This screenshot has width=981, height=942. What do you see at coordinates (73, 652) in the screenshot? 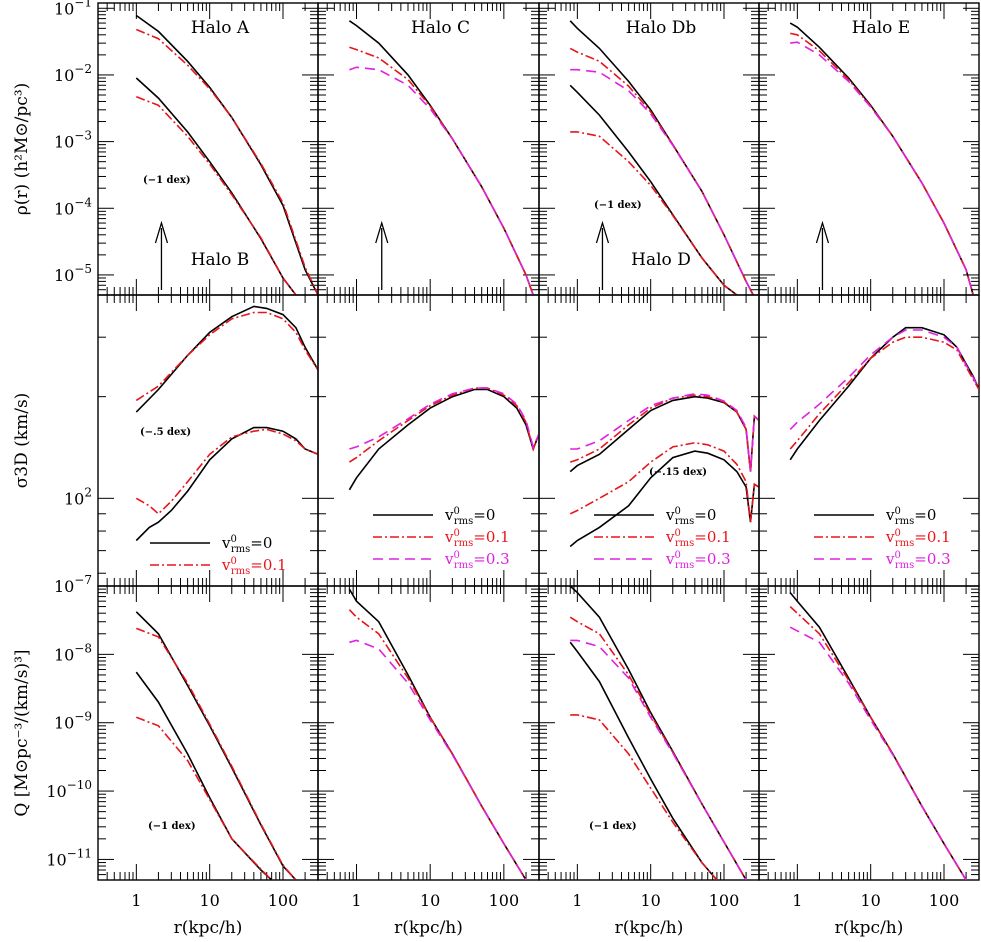
I see `y-tick-label: 10⁻⁸` at bounding box center [73, 652].